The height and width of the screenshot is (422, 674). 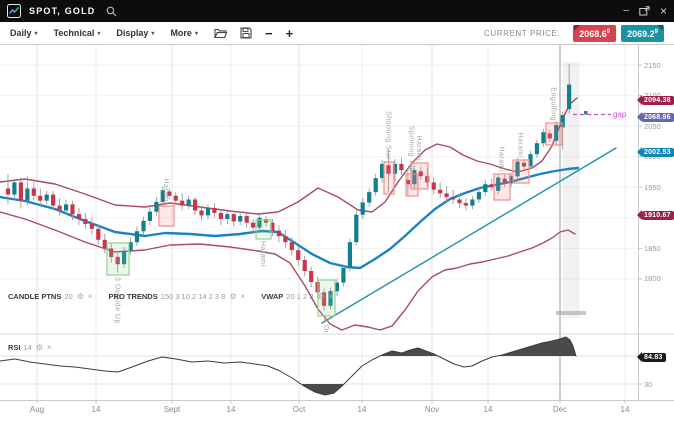 What do you see at coordinates (522, 33) in the screenshot?
I see `current-price-label: CURRENT PRICE:` at bounding box center [522, 33].